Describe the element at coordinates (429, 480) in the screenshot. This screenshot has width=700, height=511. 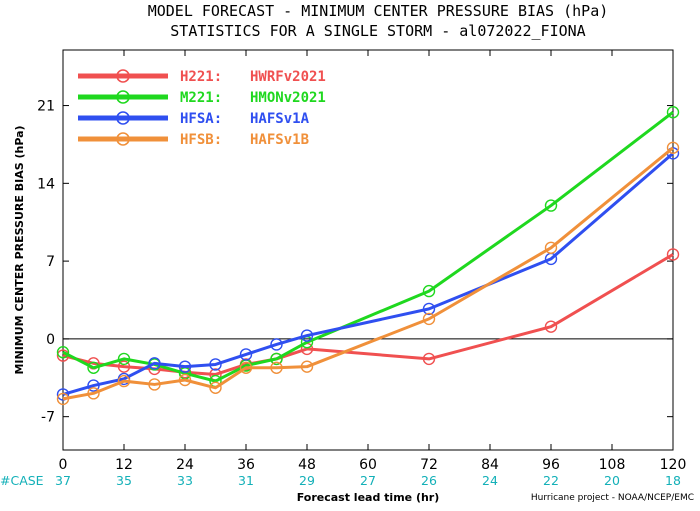
I see `case-count: 26` at that location.